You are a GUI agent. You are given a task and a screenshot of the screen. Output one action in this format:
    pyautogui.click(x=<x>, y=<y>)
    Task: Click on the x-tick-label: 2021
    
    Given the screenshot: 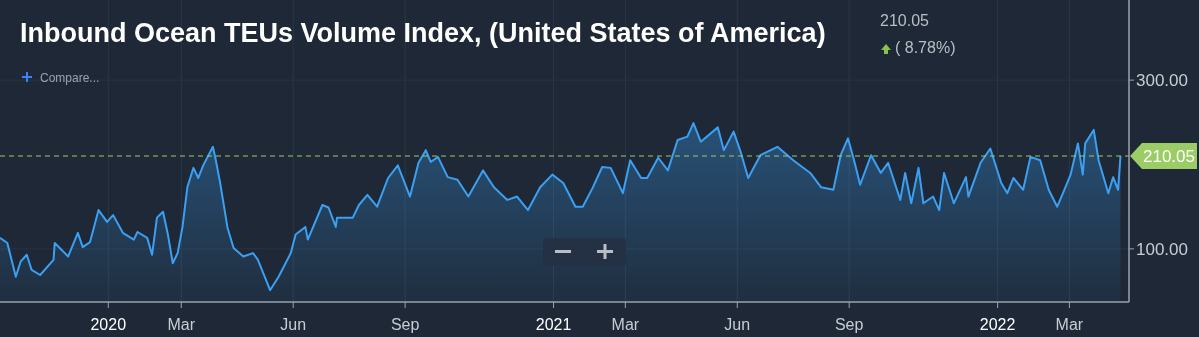 What is the action you would take?
    pyautogui.click(x=553, y=324)
    